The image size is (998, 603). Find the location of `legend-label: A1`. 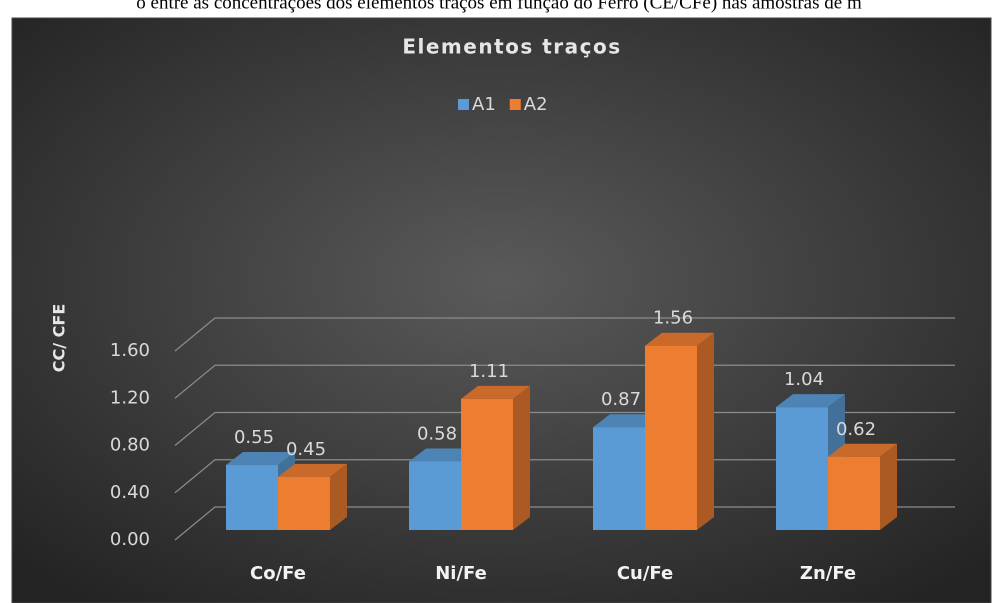

legend-label: A1 is located at coordinates (484, 104).